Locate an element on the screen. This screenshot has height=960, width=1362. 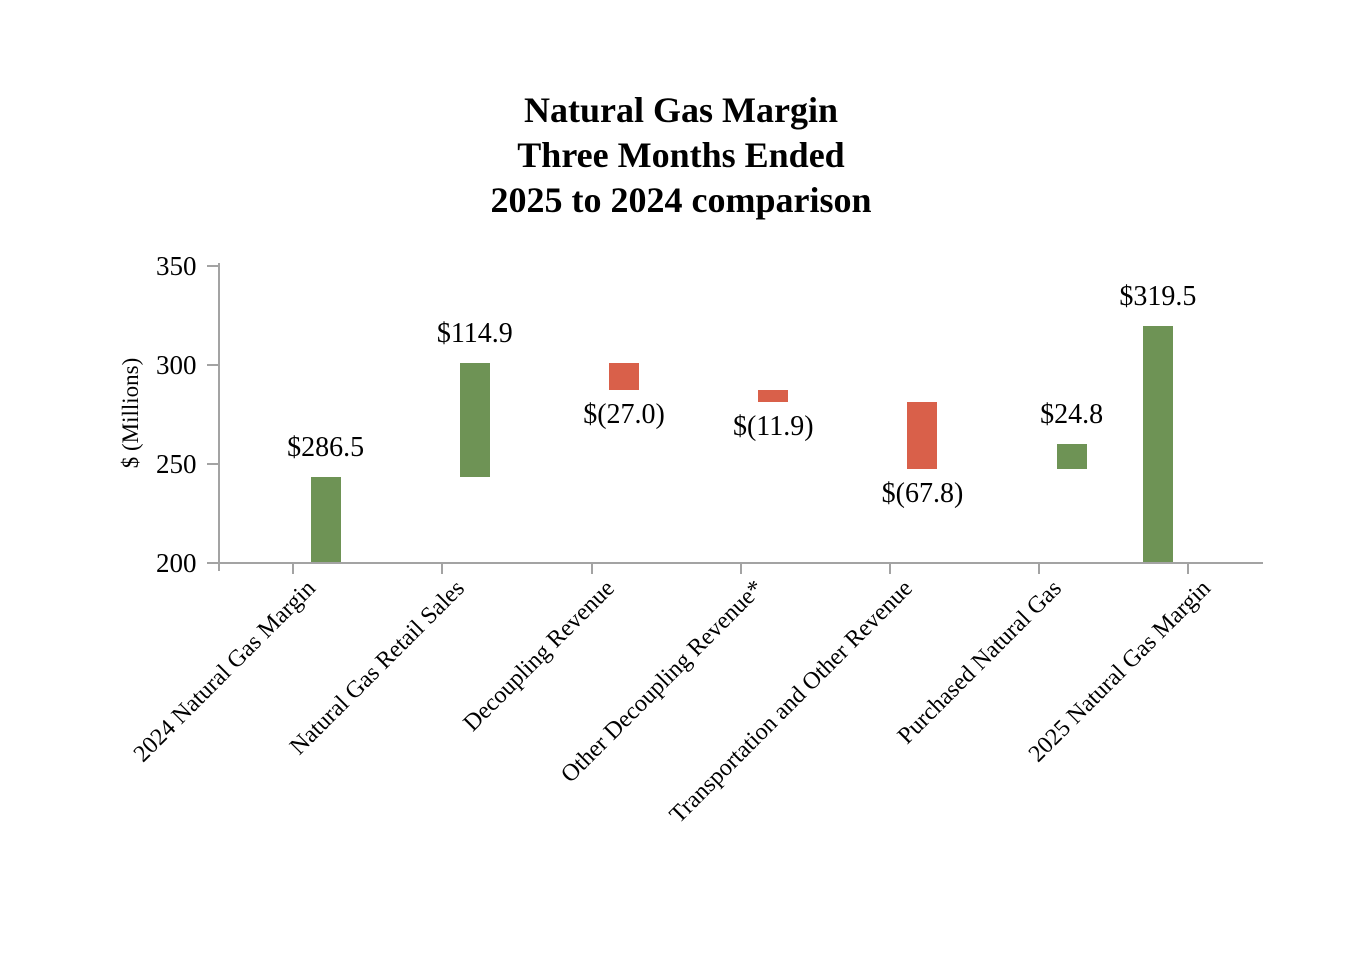
y-axis-tick-label: 300 is located at coordinates (176, 364).